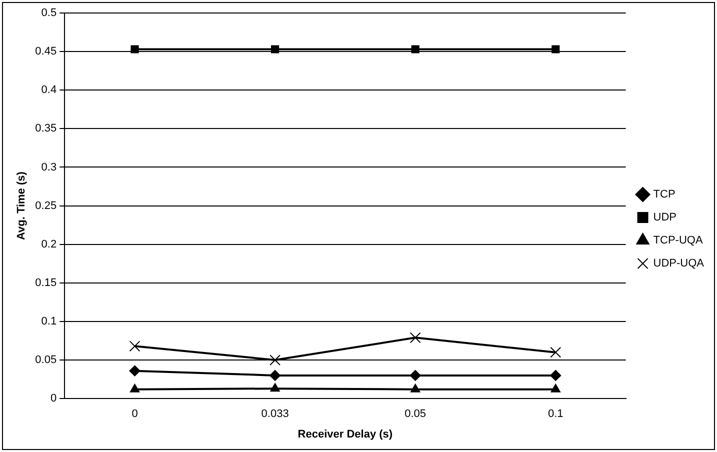  What do you see at coordinates (135, 414) in the screenshot?
I see `x-tick-label: 0` at bounding box center [135, 414].